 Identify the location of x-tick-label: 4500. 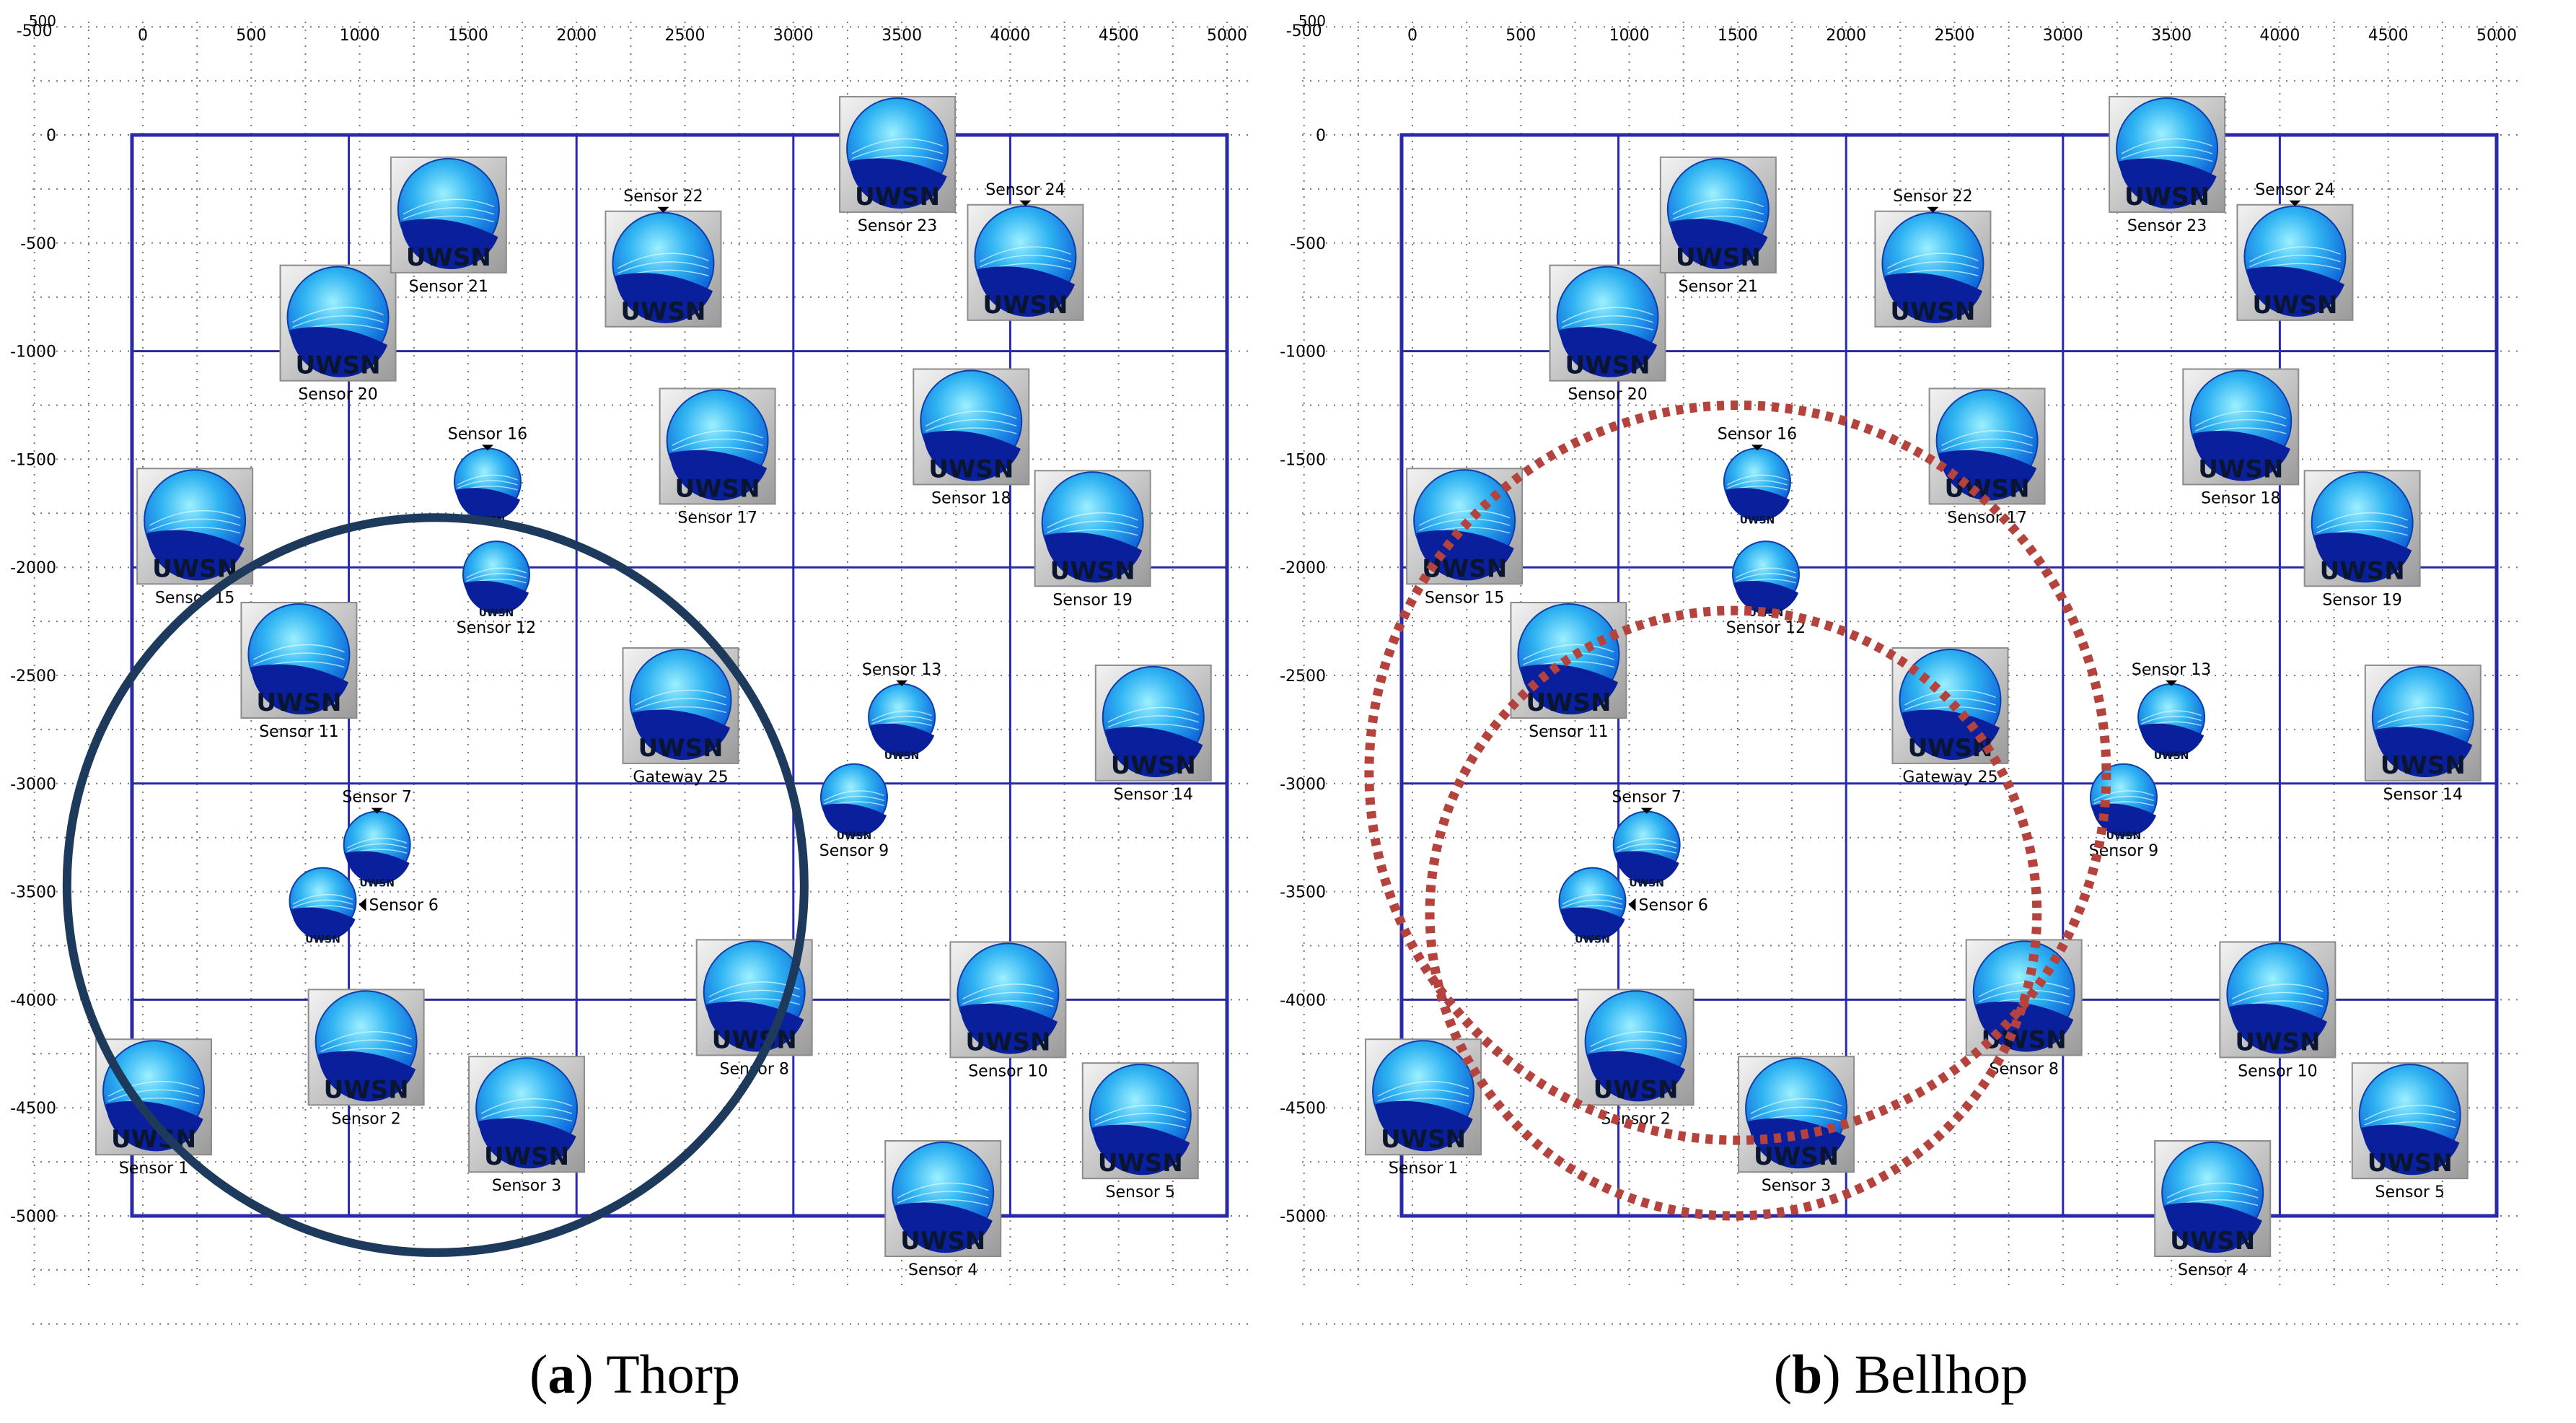
(2388, 36).